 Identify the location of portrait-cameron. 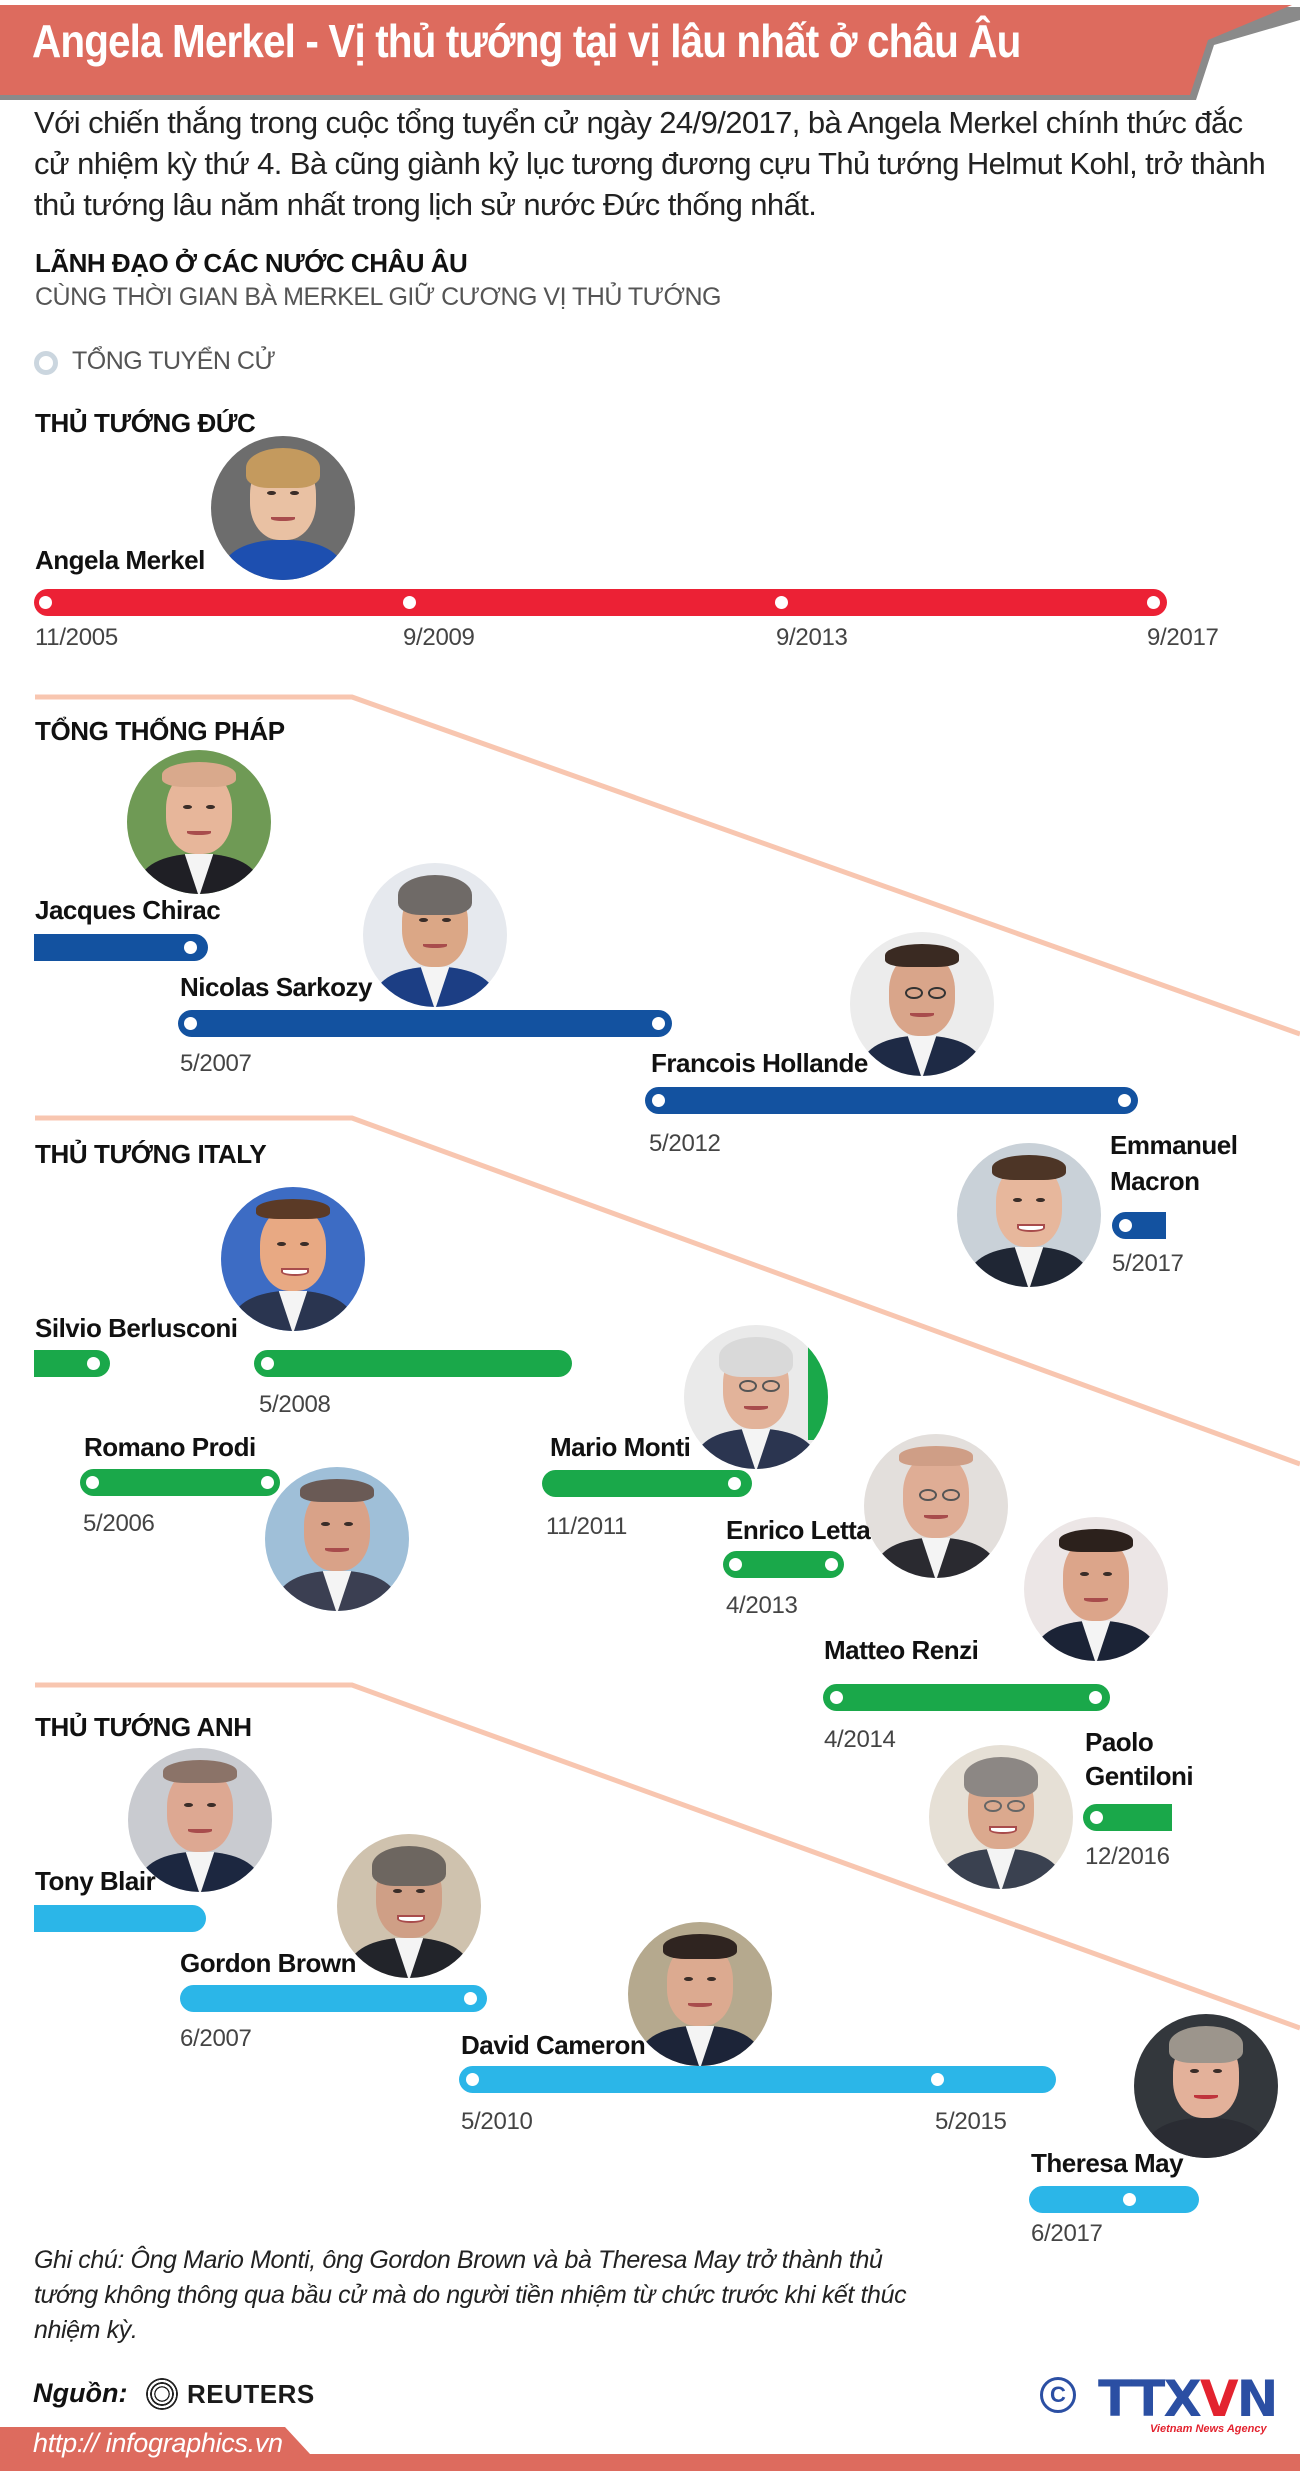
(700, 1994).